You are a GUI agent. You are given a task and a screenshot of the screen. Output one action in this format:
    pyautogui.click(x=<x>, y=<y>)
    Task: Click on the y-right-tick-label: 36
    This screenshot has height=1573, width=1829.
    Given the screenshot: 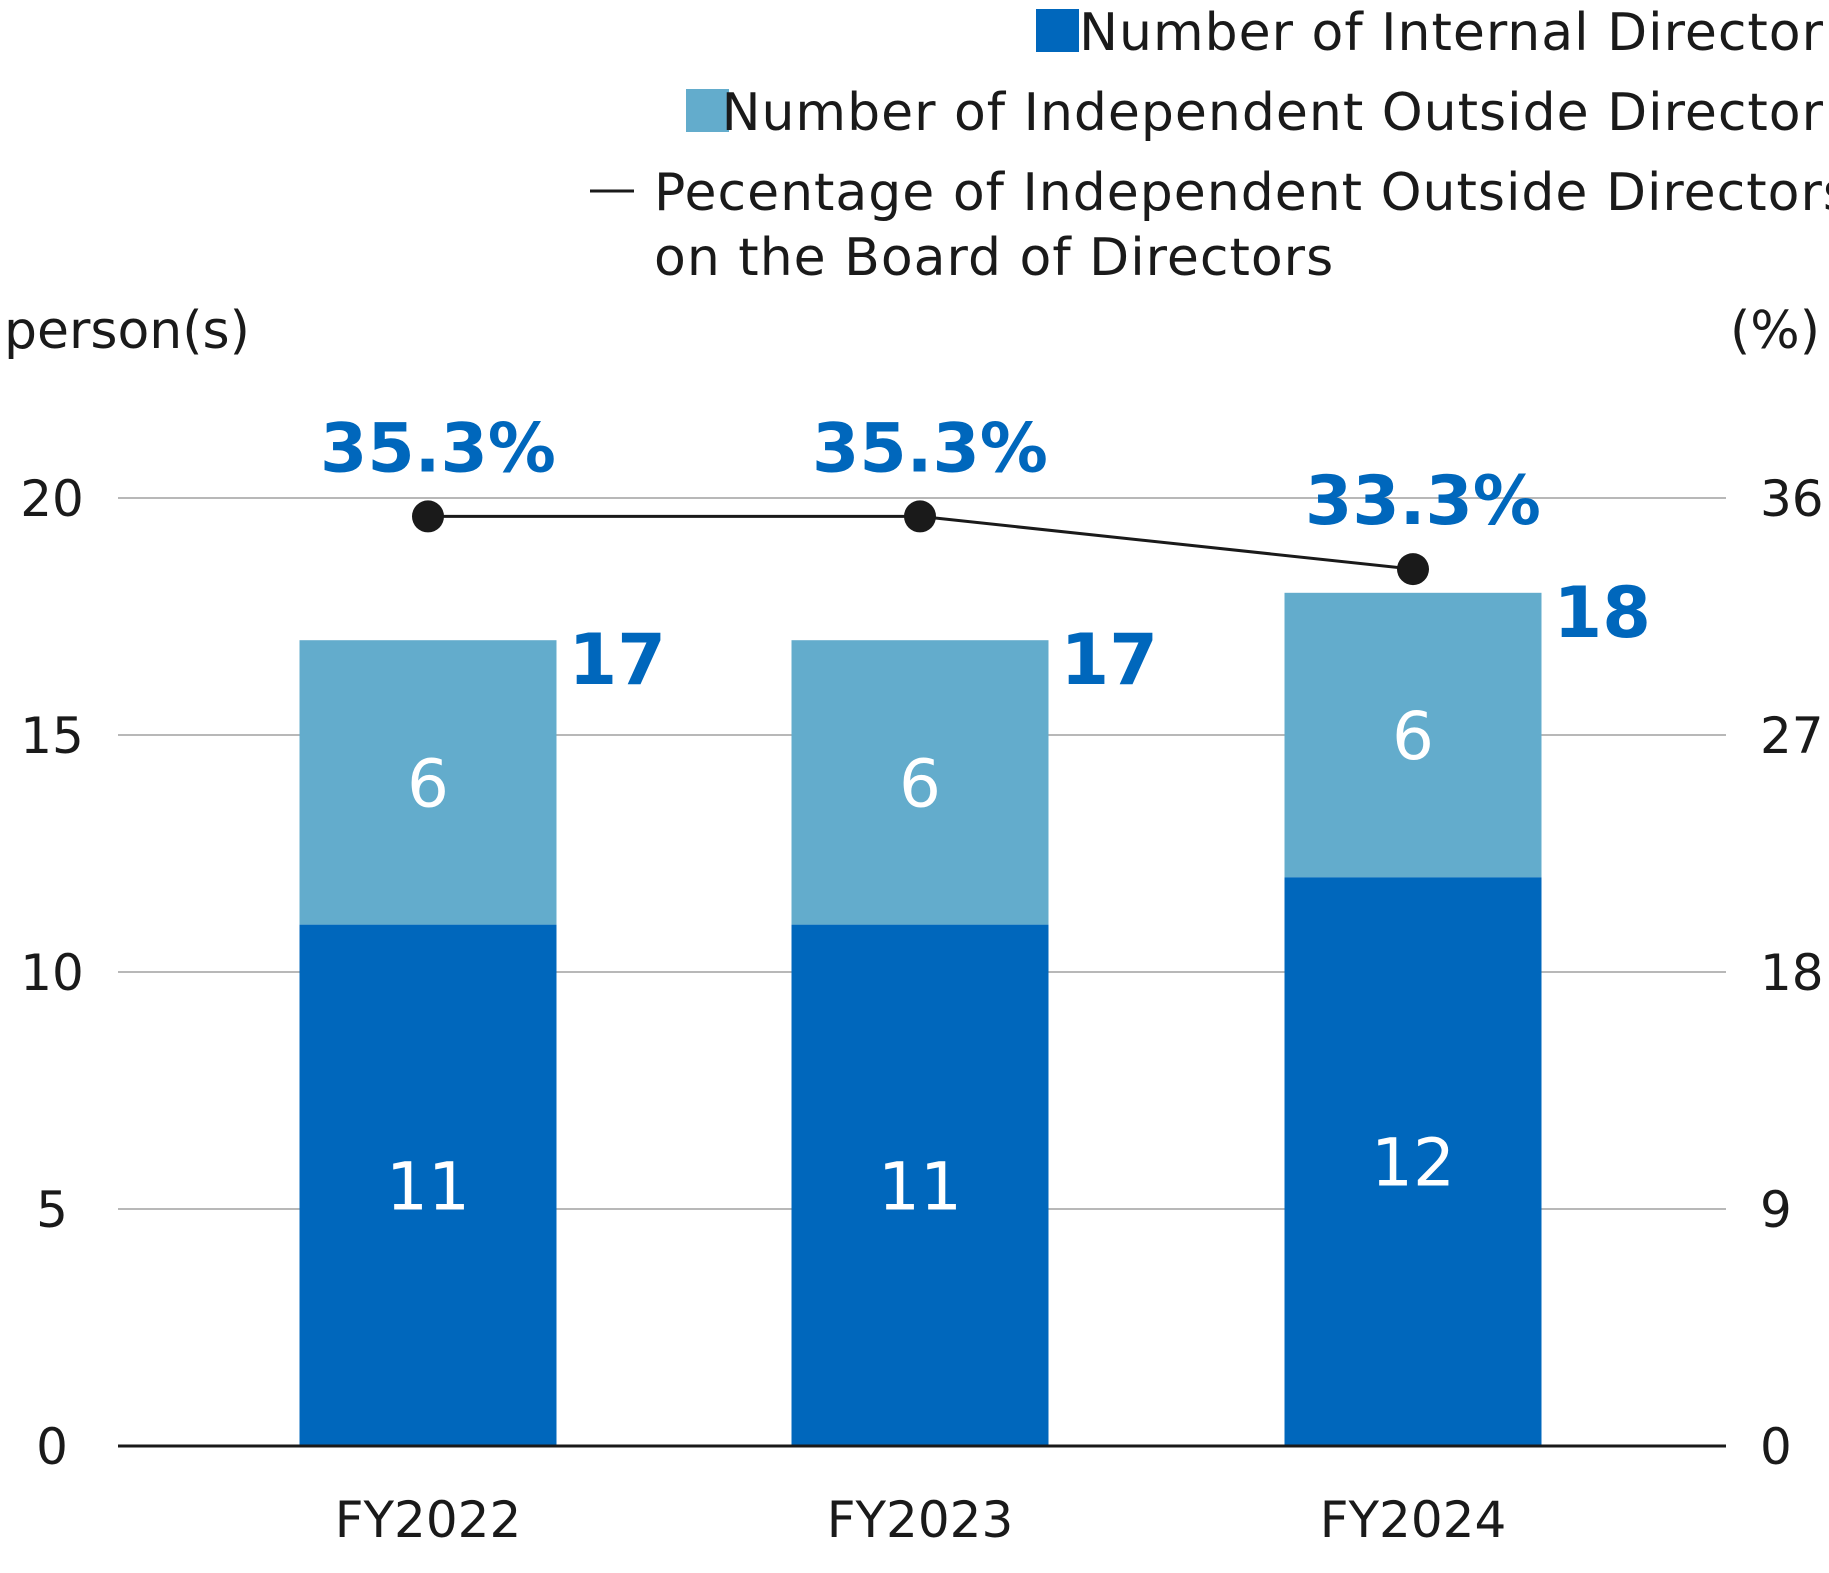 What is the action you would take?
    pyautogui.click(x=1792, y=499)
    